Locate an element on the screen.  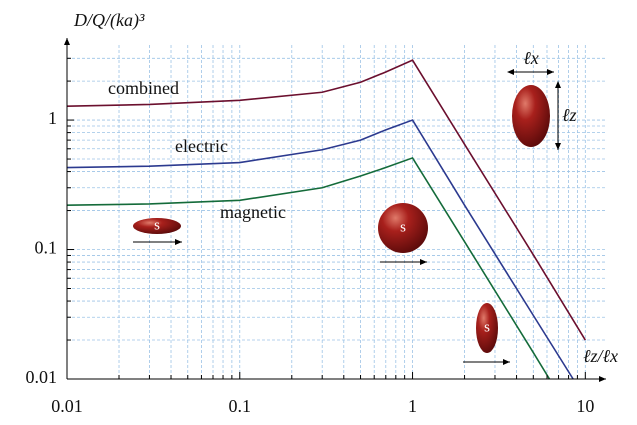
x-tick-label: 0.1 is located at coordinates (240, 406).